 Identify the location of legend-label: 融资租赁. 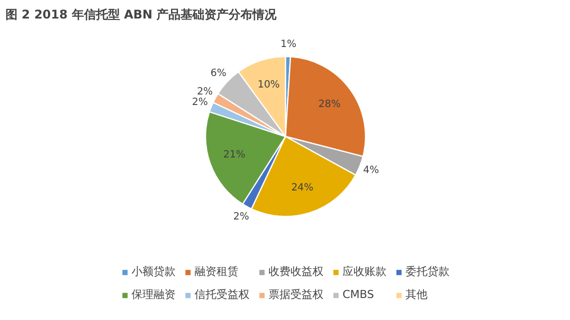
(216, 271).